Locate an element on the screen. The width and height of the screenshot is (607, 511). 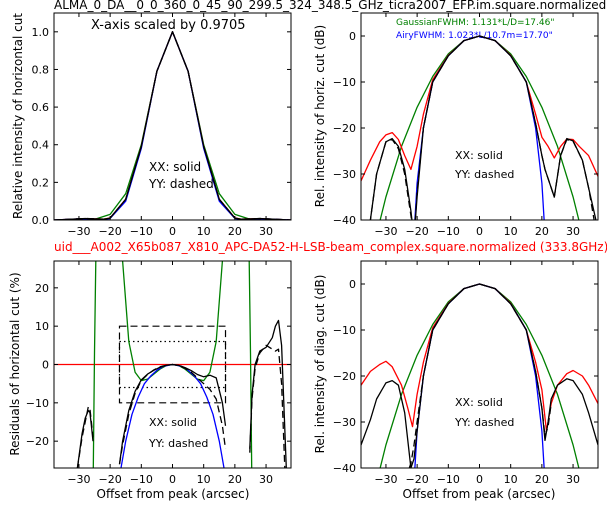
tl-scale-note: X-axis scaled by 0.9705 is located at coordinates (168, 25).